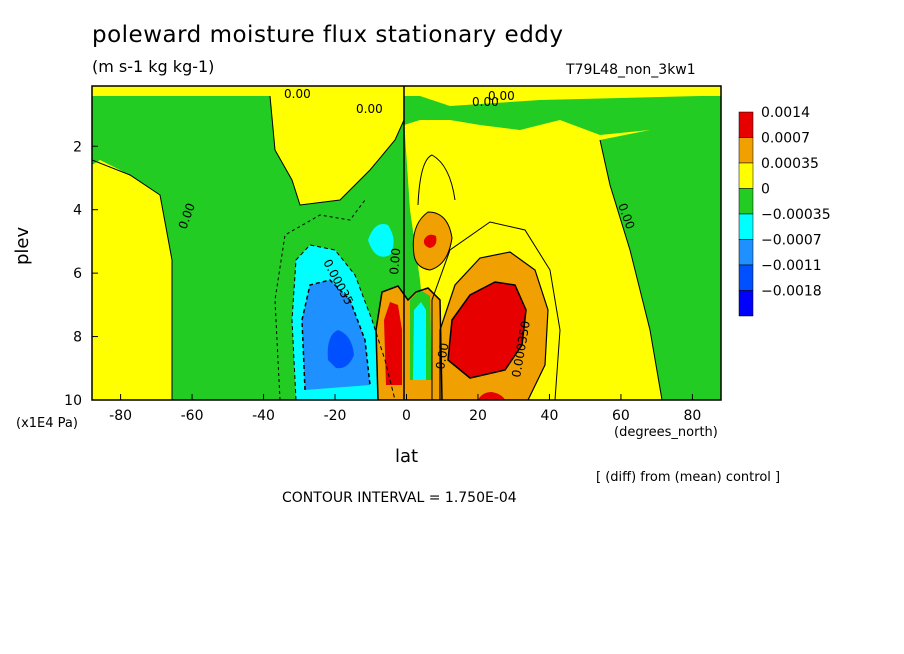  Describe the element at coordinates (791, 292) in the screenshot. I see `legend-label: −0.0018` at that location.